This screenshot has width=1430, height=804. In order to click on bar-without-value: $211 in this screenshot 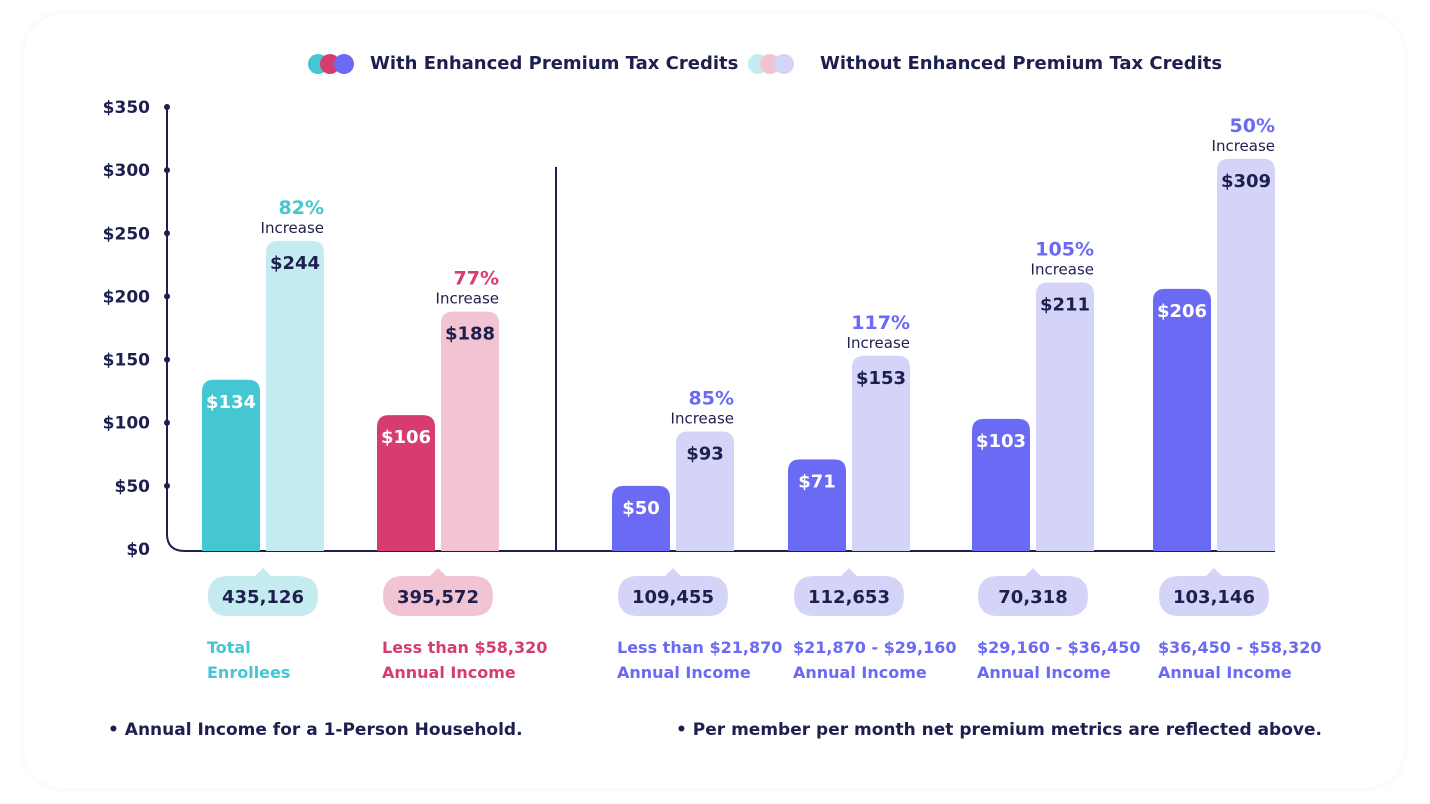, I will do `click(1065, 305)`.